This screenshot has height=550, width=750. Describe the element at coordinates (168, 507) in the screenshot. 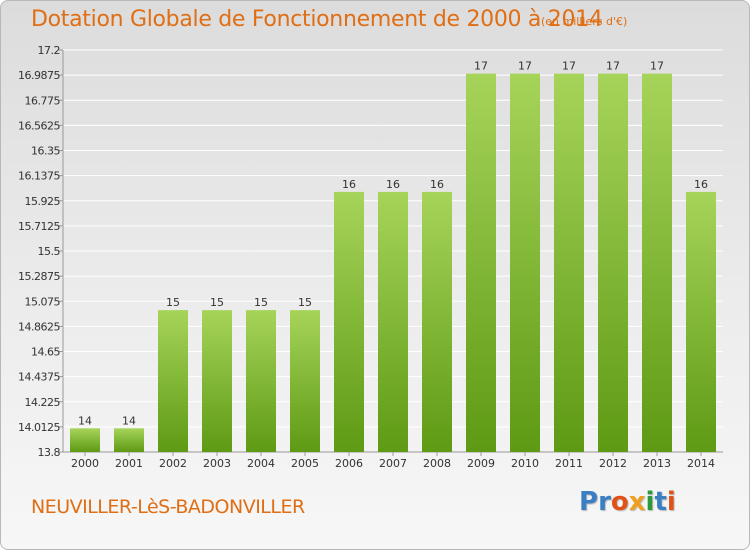

I see `town-name: NEUVILLER-LèS-BADONVILLER` at that location.